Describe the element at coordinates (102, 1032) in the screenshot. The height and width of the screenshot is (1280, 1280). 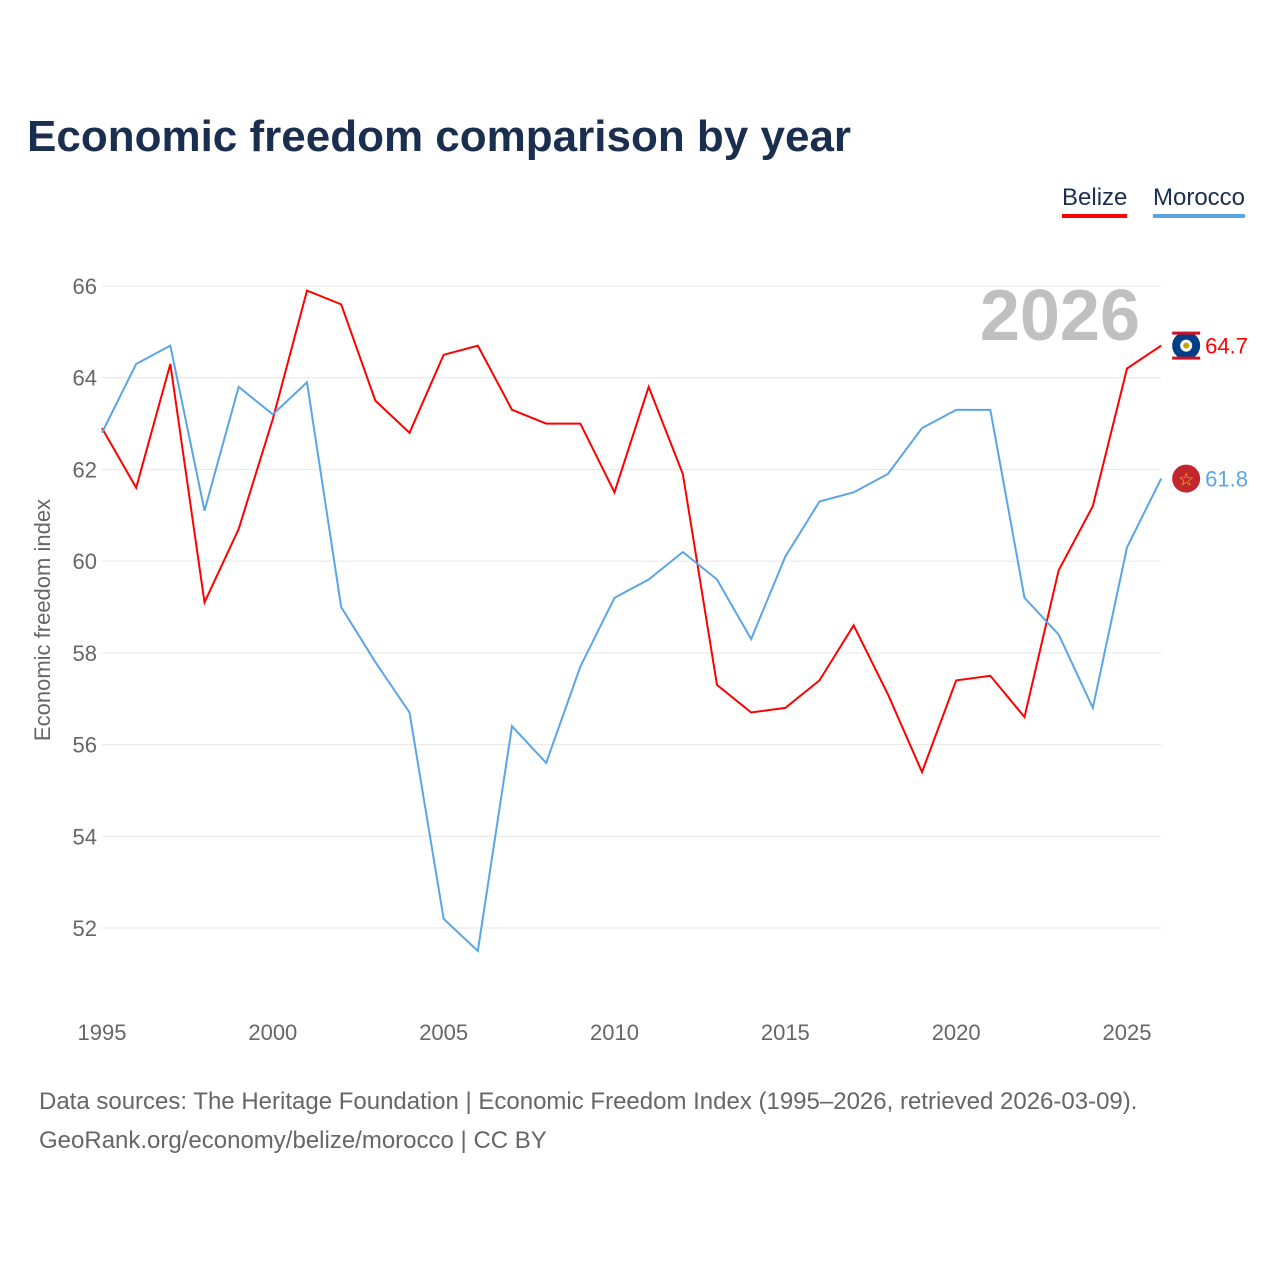
I see `x-tick-label: 1995` at that location.